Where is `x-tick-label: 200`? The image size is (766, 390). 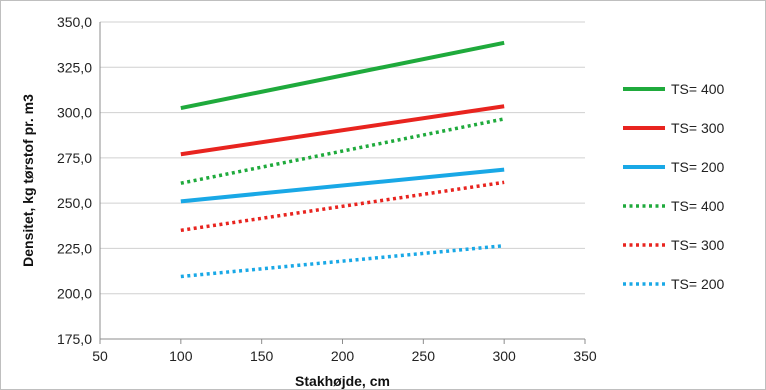
x-tick-label: 200 is located at coordinates (343, 356).